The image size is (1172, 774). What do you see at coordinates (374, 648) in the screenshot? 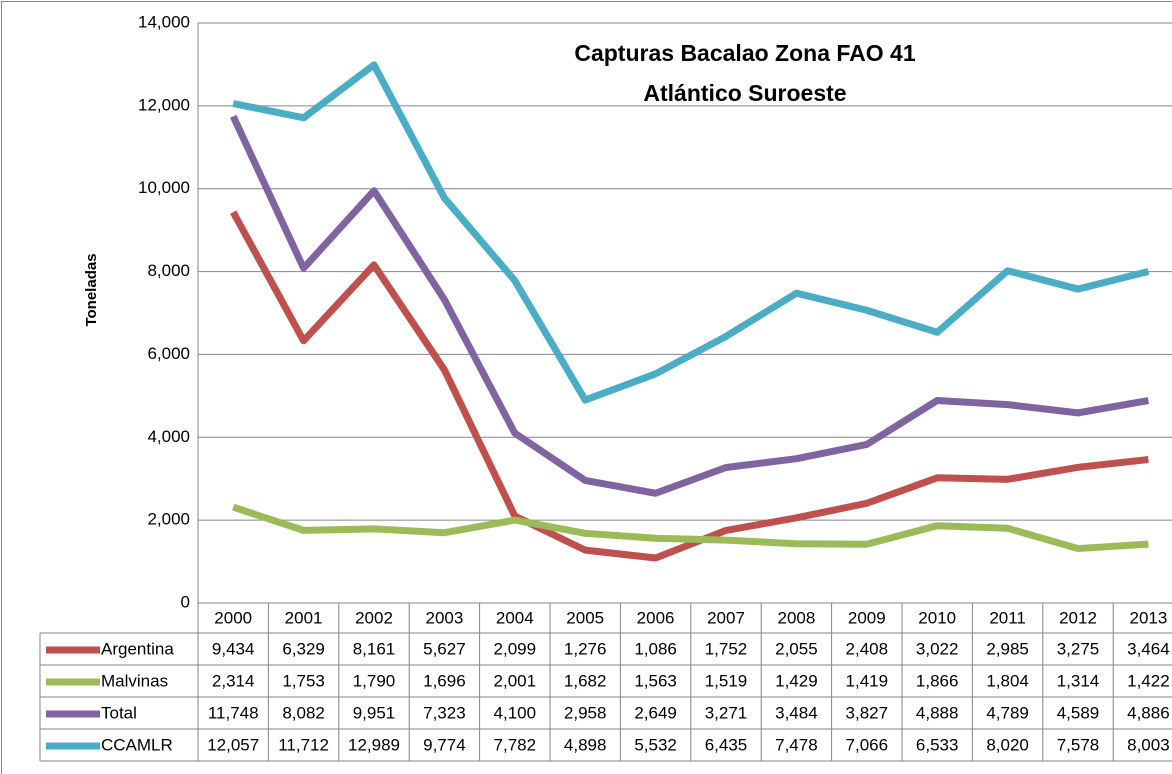
I see `table-cell: 8,161` at bounding box center [374, 648].